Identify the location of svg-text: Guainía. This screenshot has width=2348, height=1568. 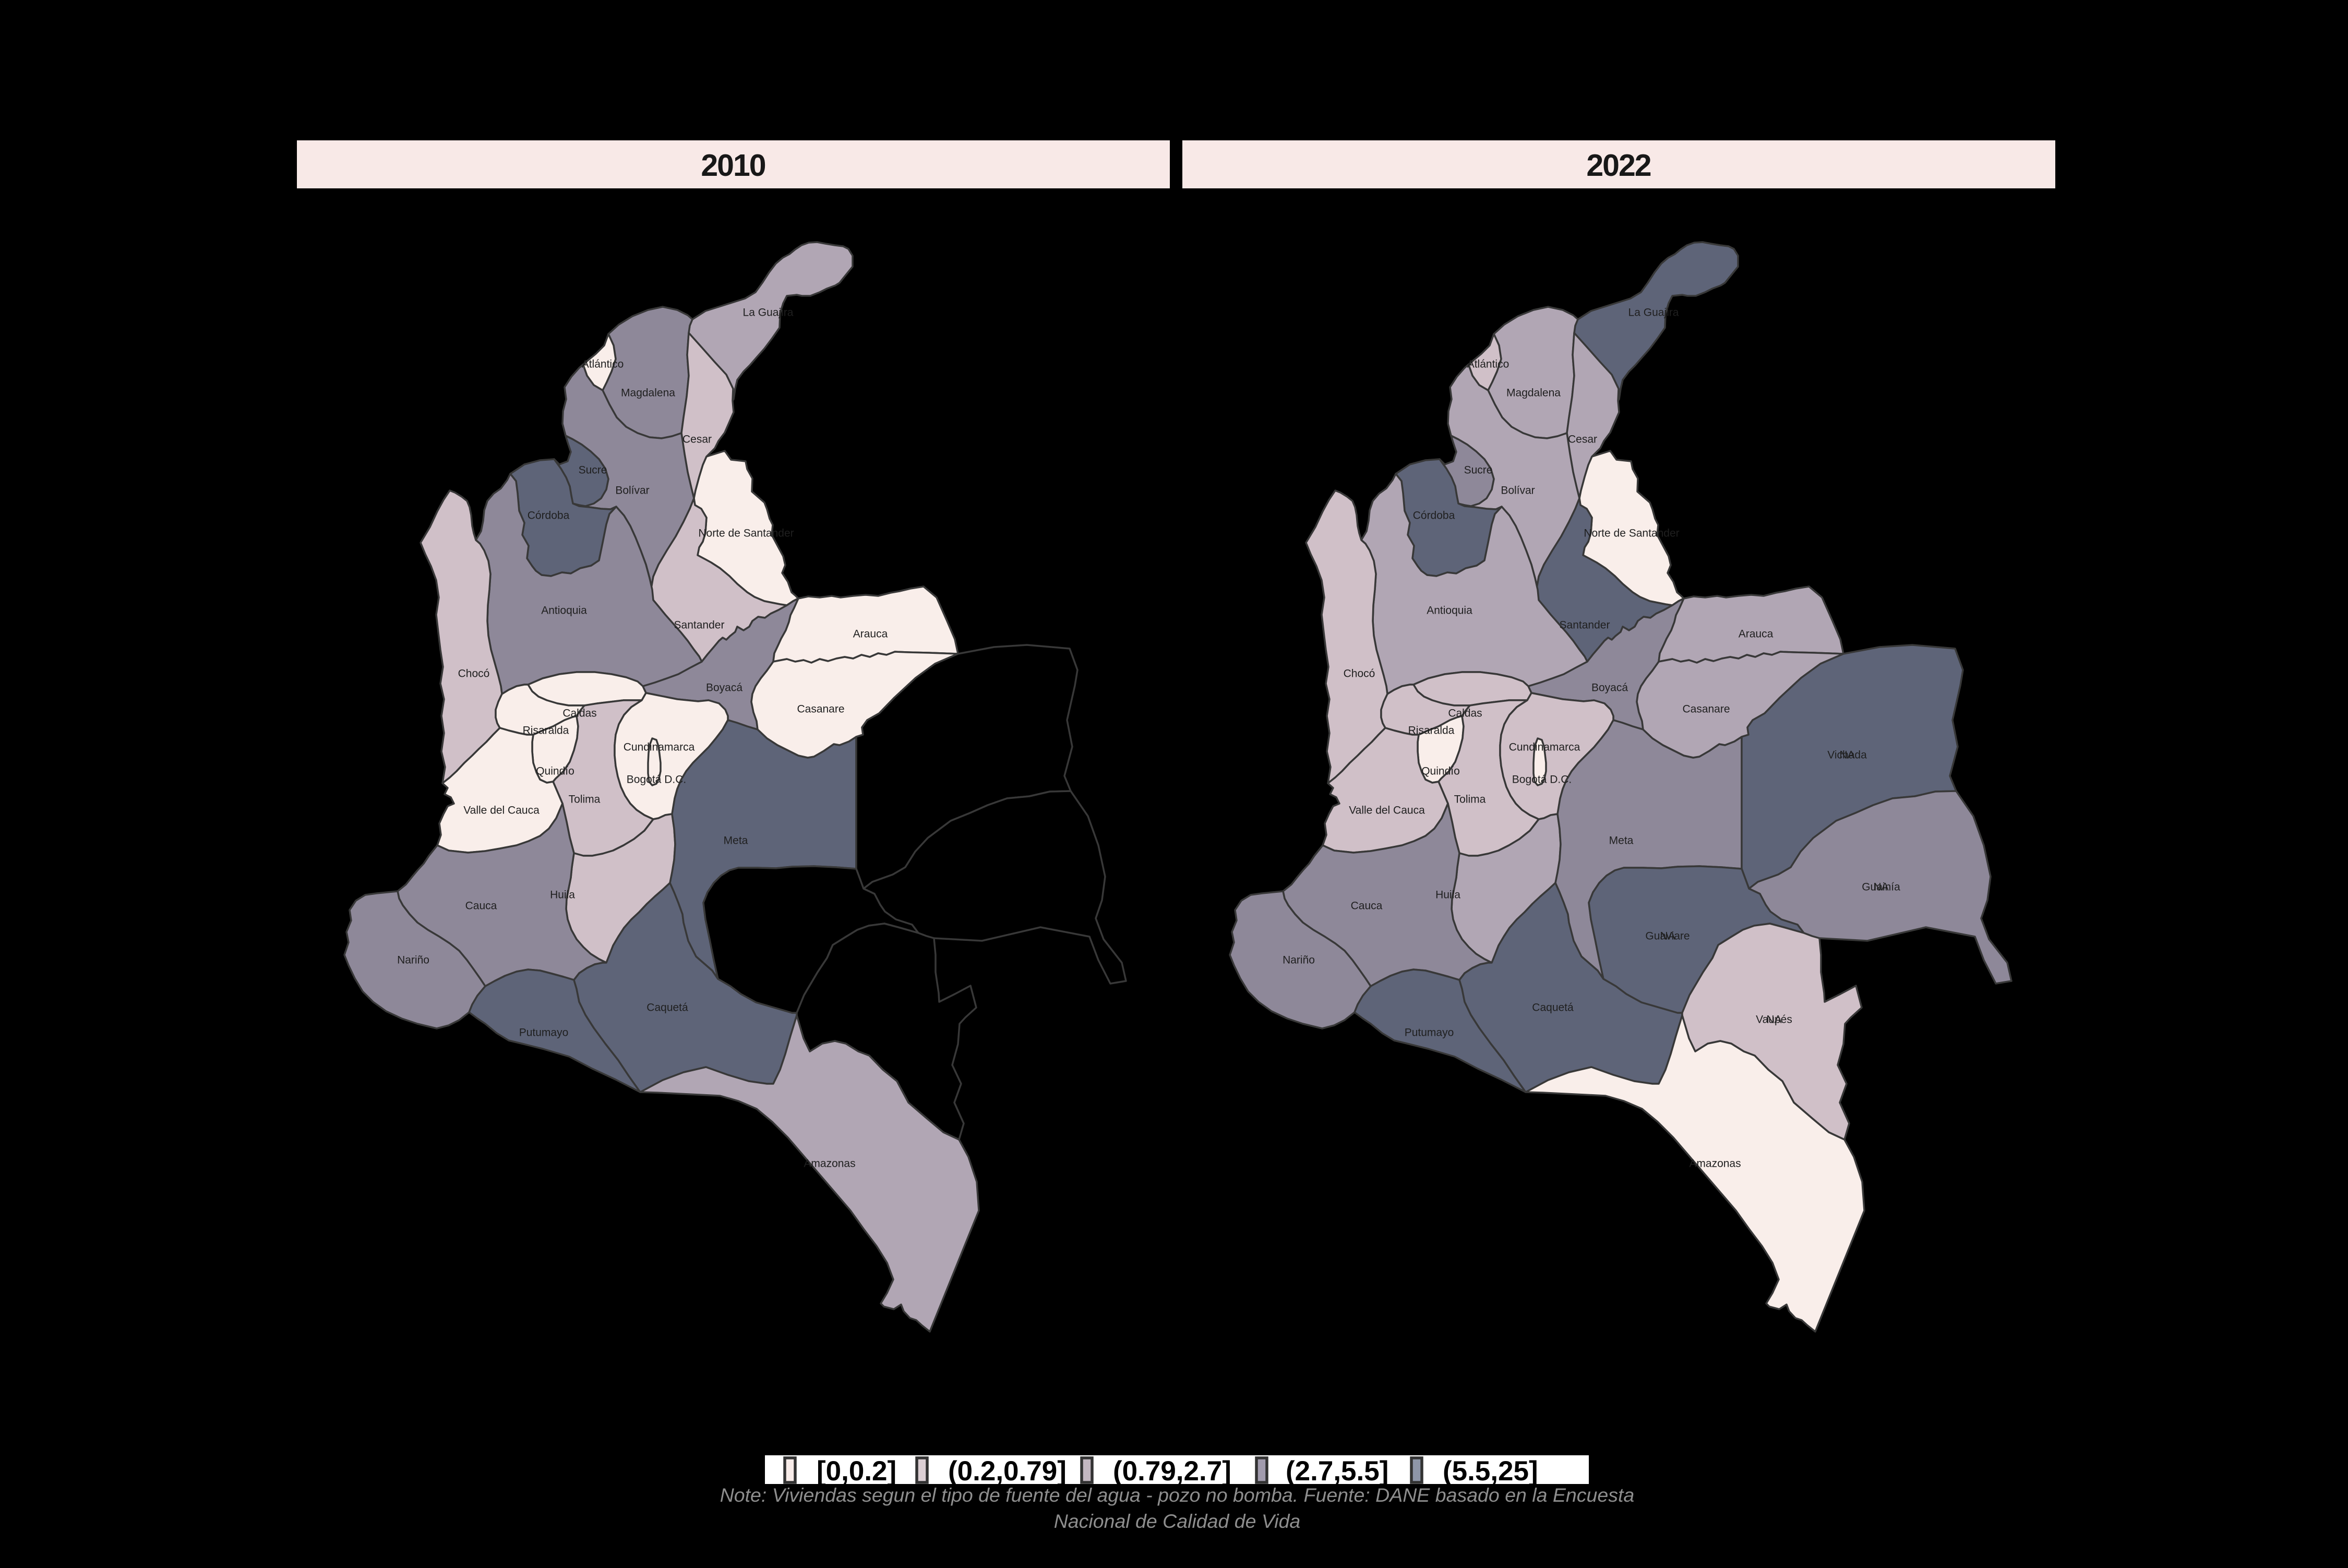
(1881, 887).